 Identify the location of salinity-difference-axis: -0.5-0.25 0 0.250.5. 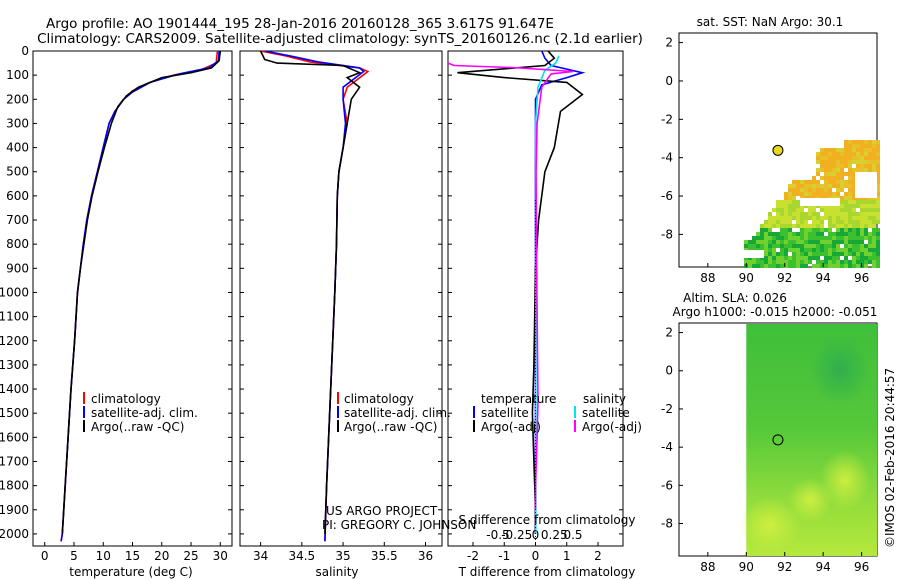
(534, 535).